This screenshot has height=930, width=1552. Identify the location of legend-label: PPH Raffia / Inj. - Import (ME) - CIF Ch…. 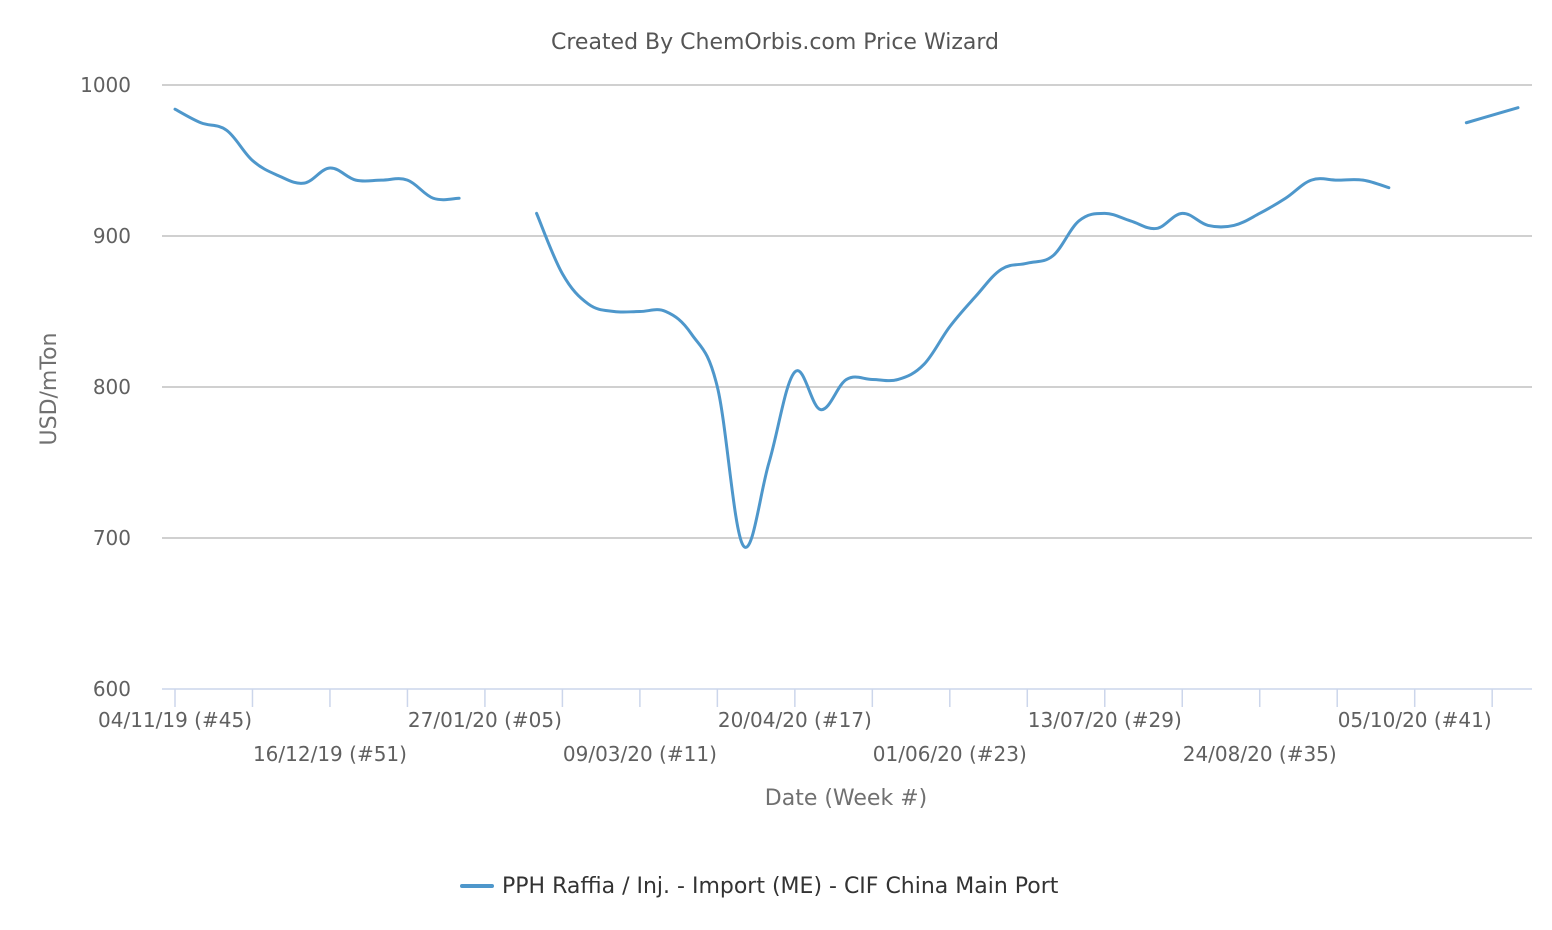
(780, 886).